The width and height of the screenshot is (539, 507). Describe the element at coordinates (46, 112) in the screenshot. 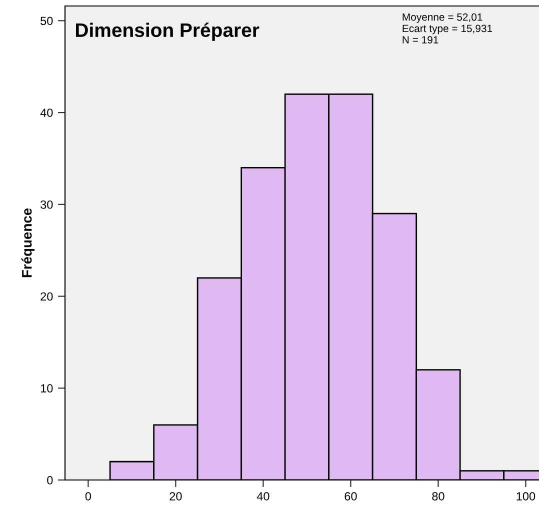

I see `y-tick-label: 40` at that location.